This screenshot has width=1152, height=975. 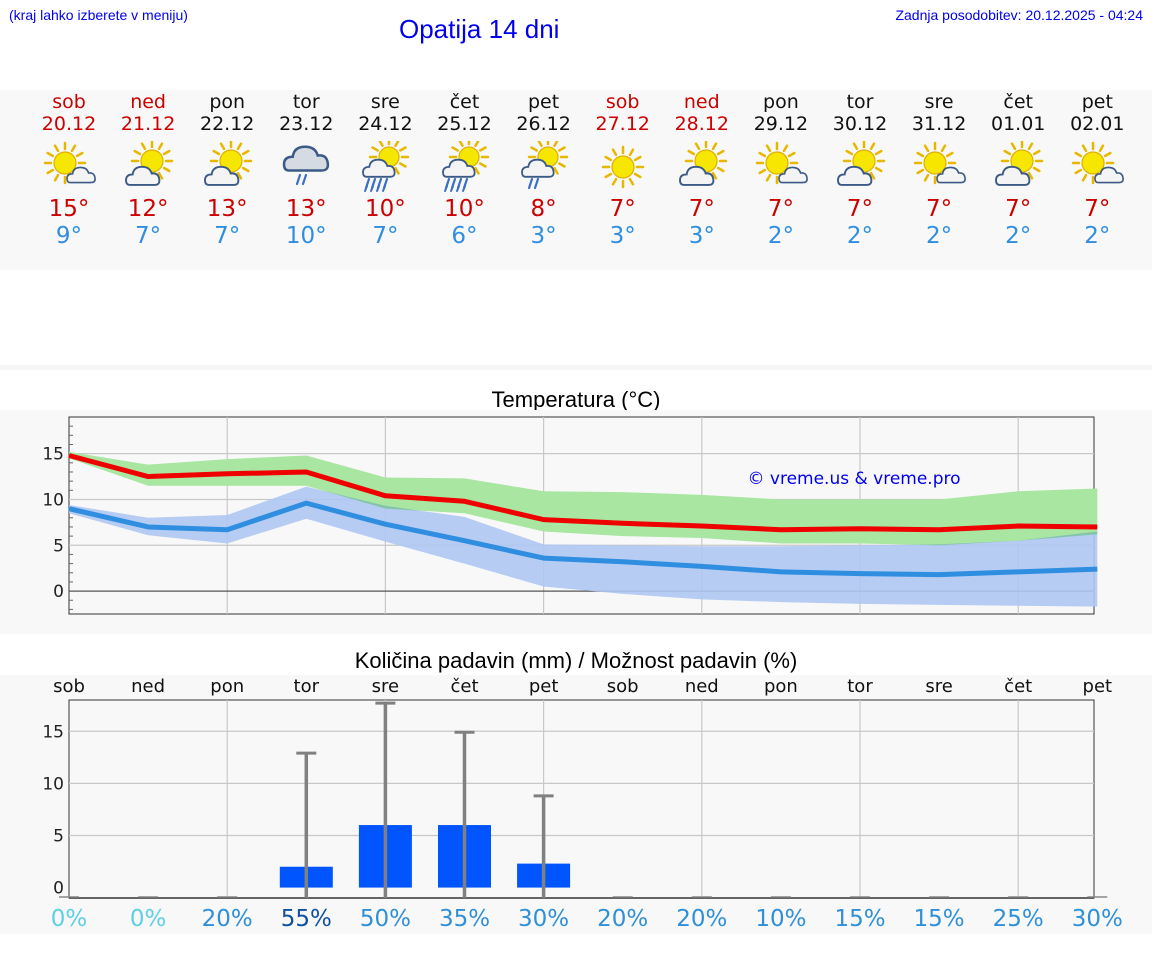 What do you see at coordinates (576, 399) in the screenshot?
I see `temperature-chart-title: Temperatura (°C)` at bounding box center [576, 399].